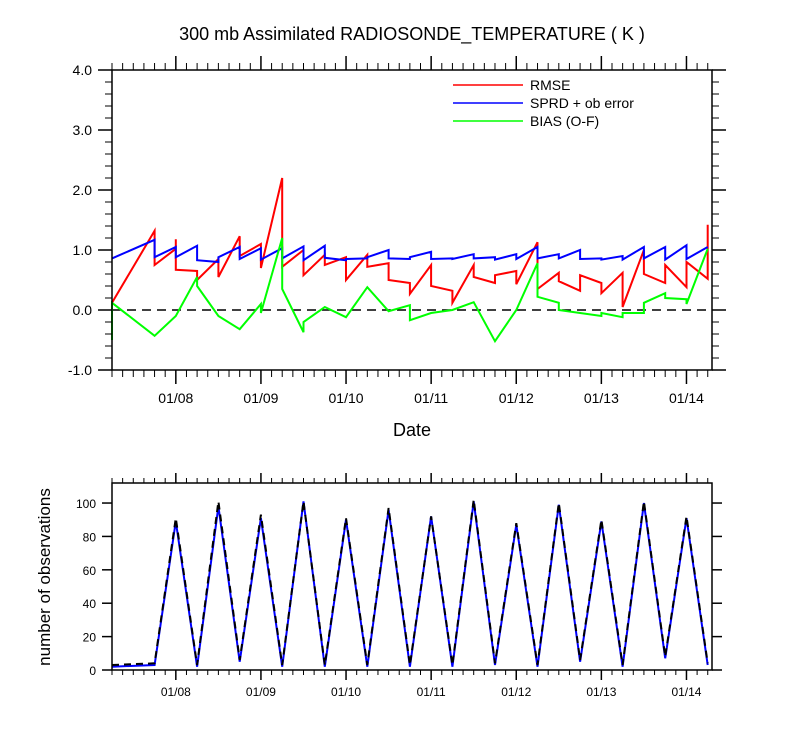 The image size is (800, 750). What do you see at coordinates (261, 692) in the screenshot?
I see `bottom-date-tick-label: 01/09` at bounding box center [261, 692].